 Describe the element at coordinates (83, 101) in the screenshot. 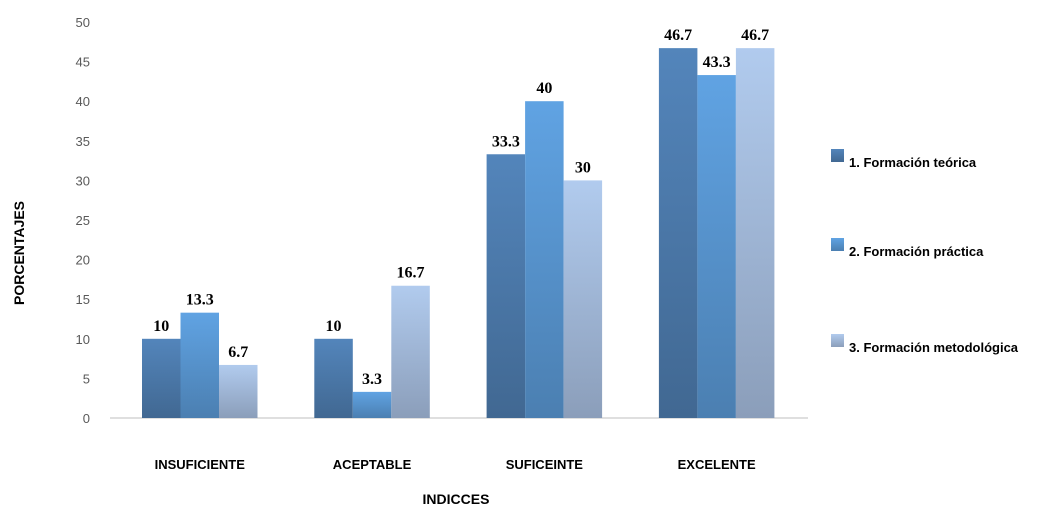

I see `y-tick-label: 40` at that location.